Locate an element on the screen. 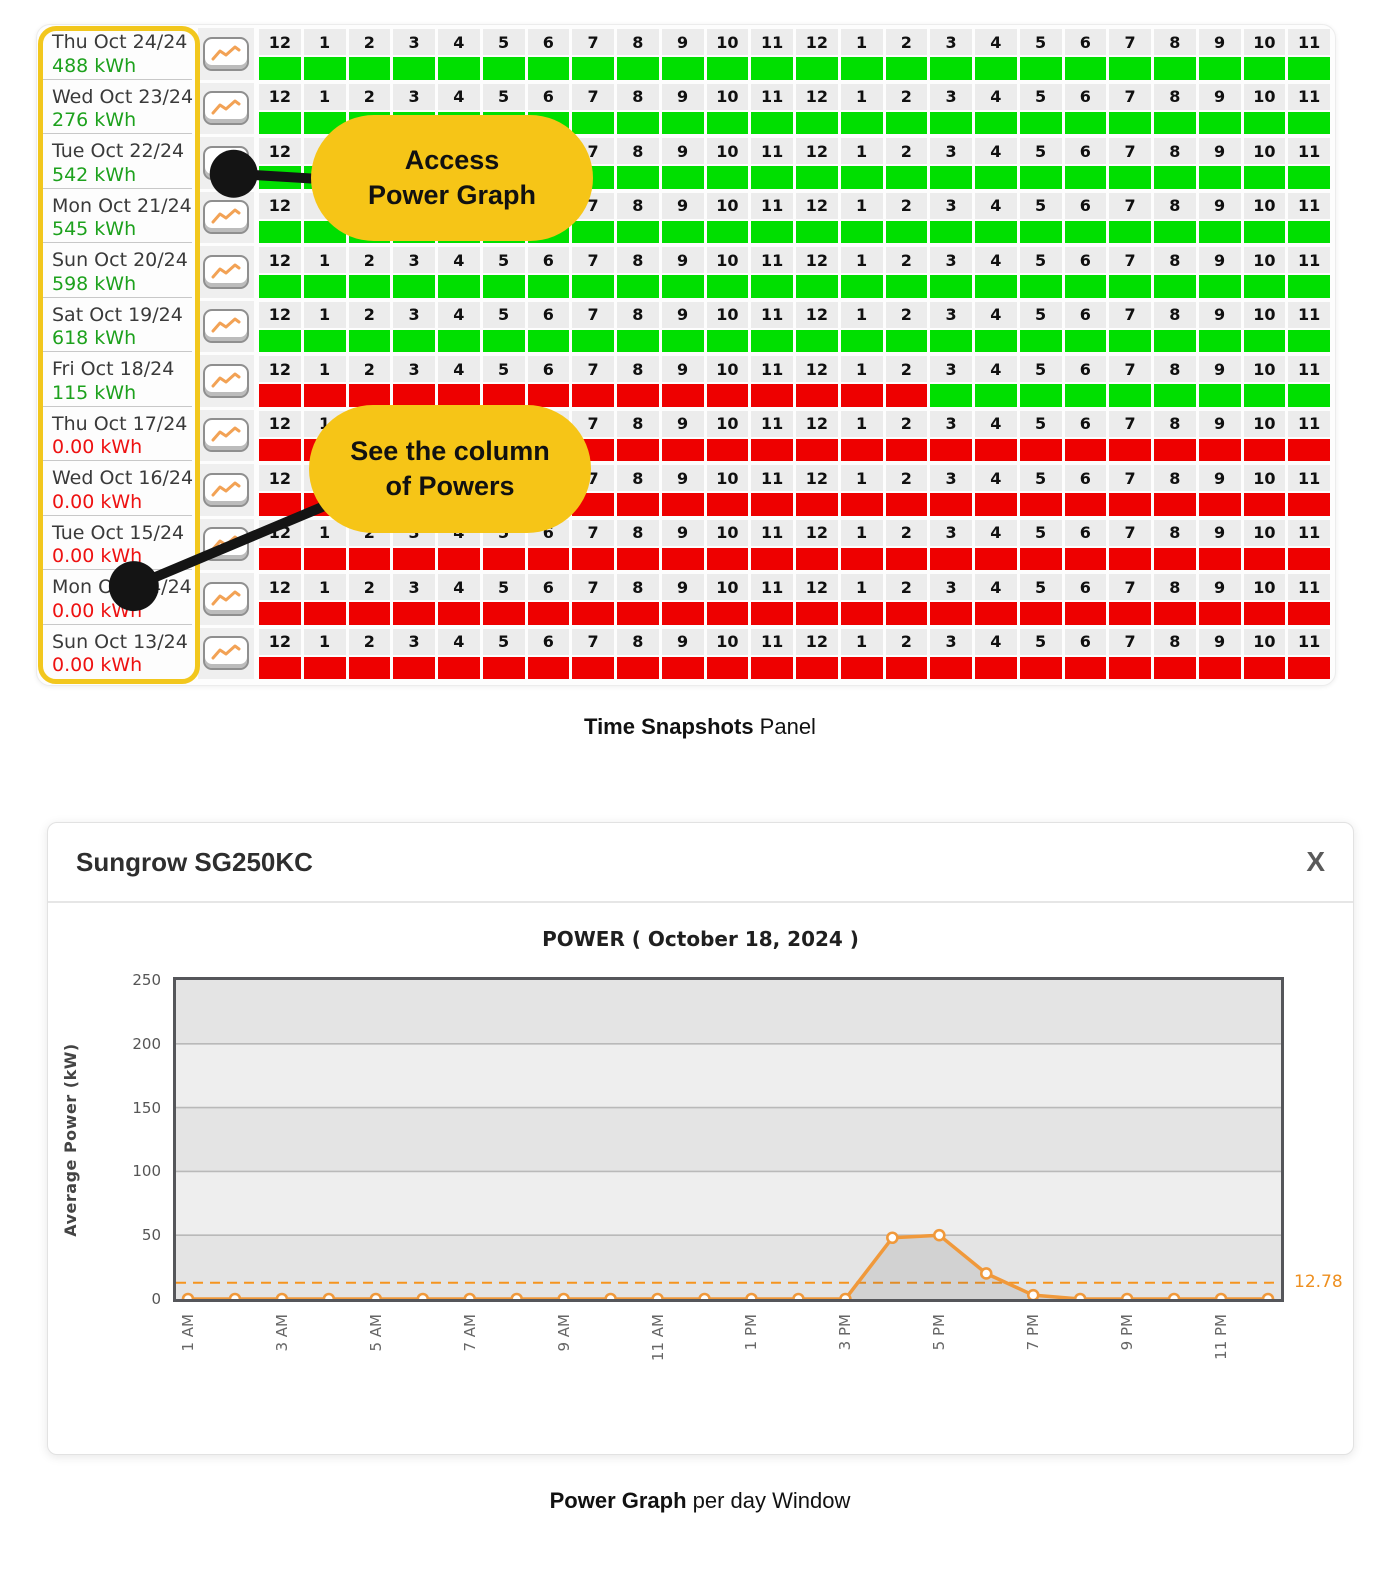 The width and height of the screenshot is (1400, 1576). hour-cell: 3 is located at coordinates (951, 544).